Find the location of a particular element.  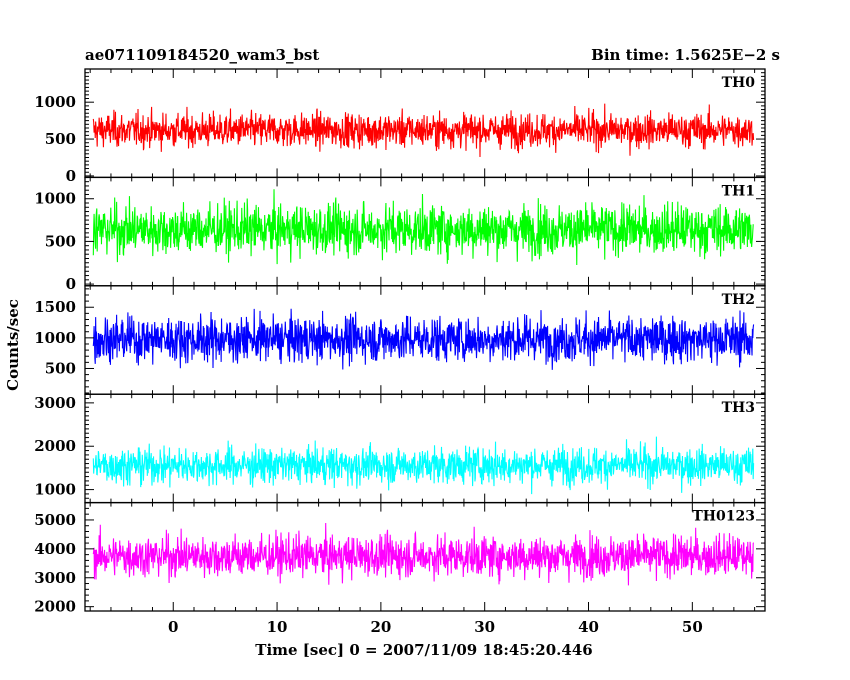

series-trace-th0123 is located at coordinates (423, 554).